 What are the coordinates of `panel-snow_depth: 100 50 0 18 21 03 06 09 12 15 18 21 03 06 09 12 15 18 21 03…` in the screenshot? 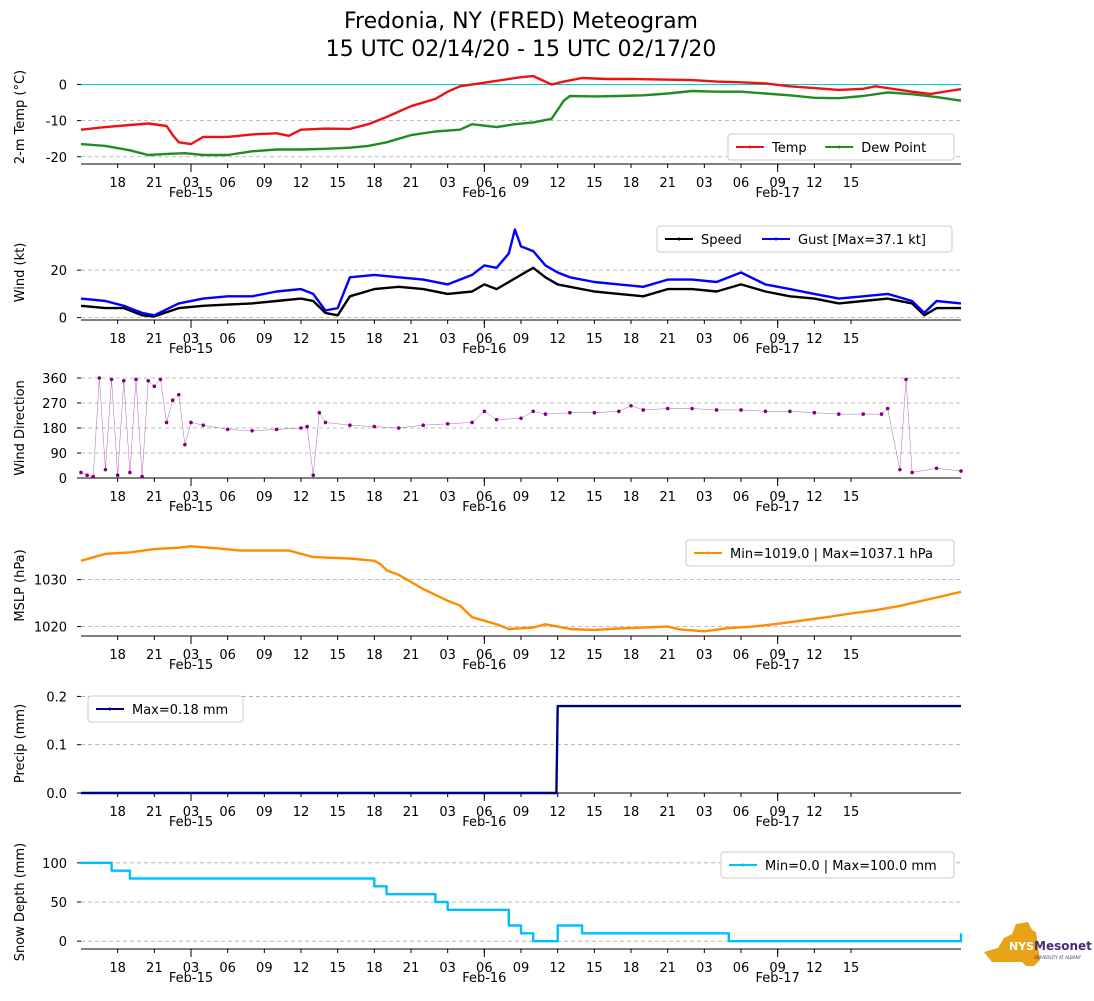 It's located at (488, 914).